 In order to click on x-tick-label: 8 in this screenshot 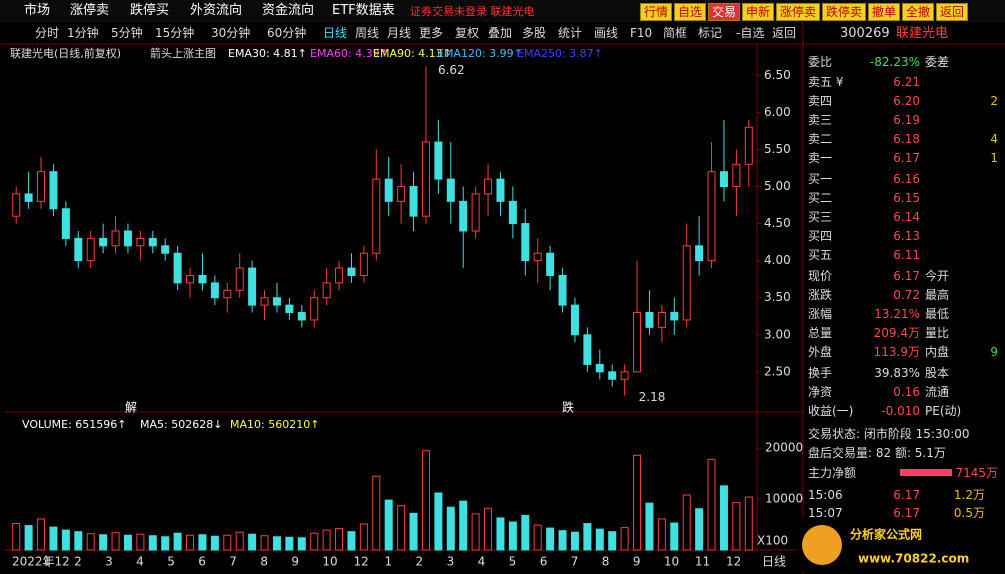, I will do `click(606, 562)`.